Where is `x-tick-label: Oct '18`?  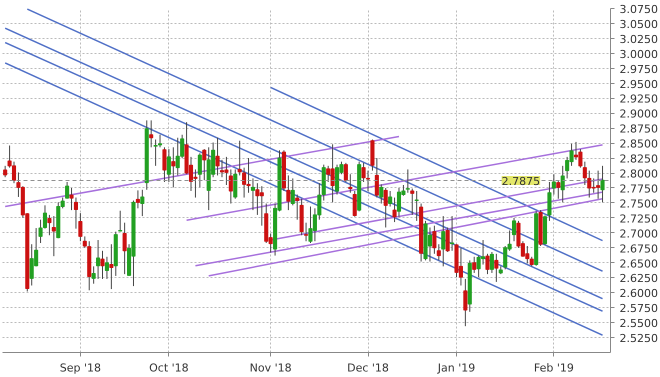 x-tick-label: Oct '18 is located at coordinates (169, 368).